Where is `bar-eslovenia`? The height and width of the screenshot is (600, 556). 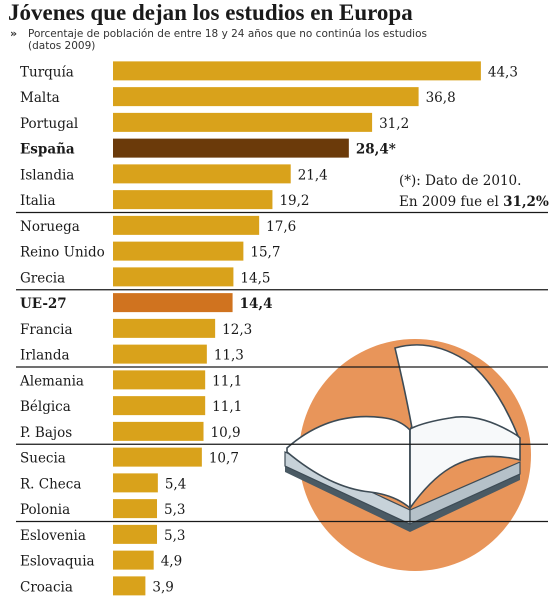 bar-eslovenia is located at coordinates (135, 534).